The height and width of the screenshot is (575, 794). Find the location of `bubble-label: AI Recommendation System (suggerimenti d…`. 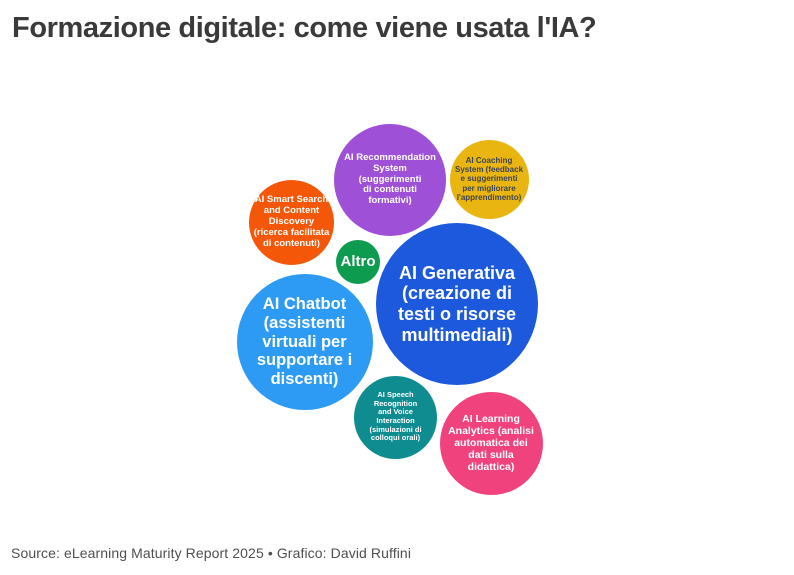

bubble-label: AI Recommendation System (suggerimenti d… is located at coordinates (390, 179).